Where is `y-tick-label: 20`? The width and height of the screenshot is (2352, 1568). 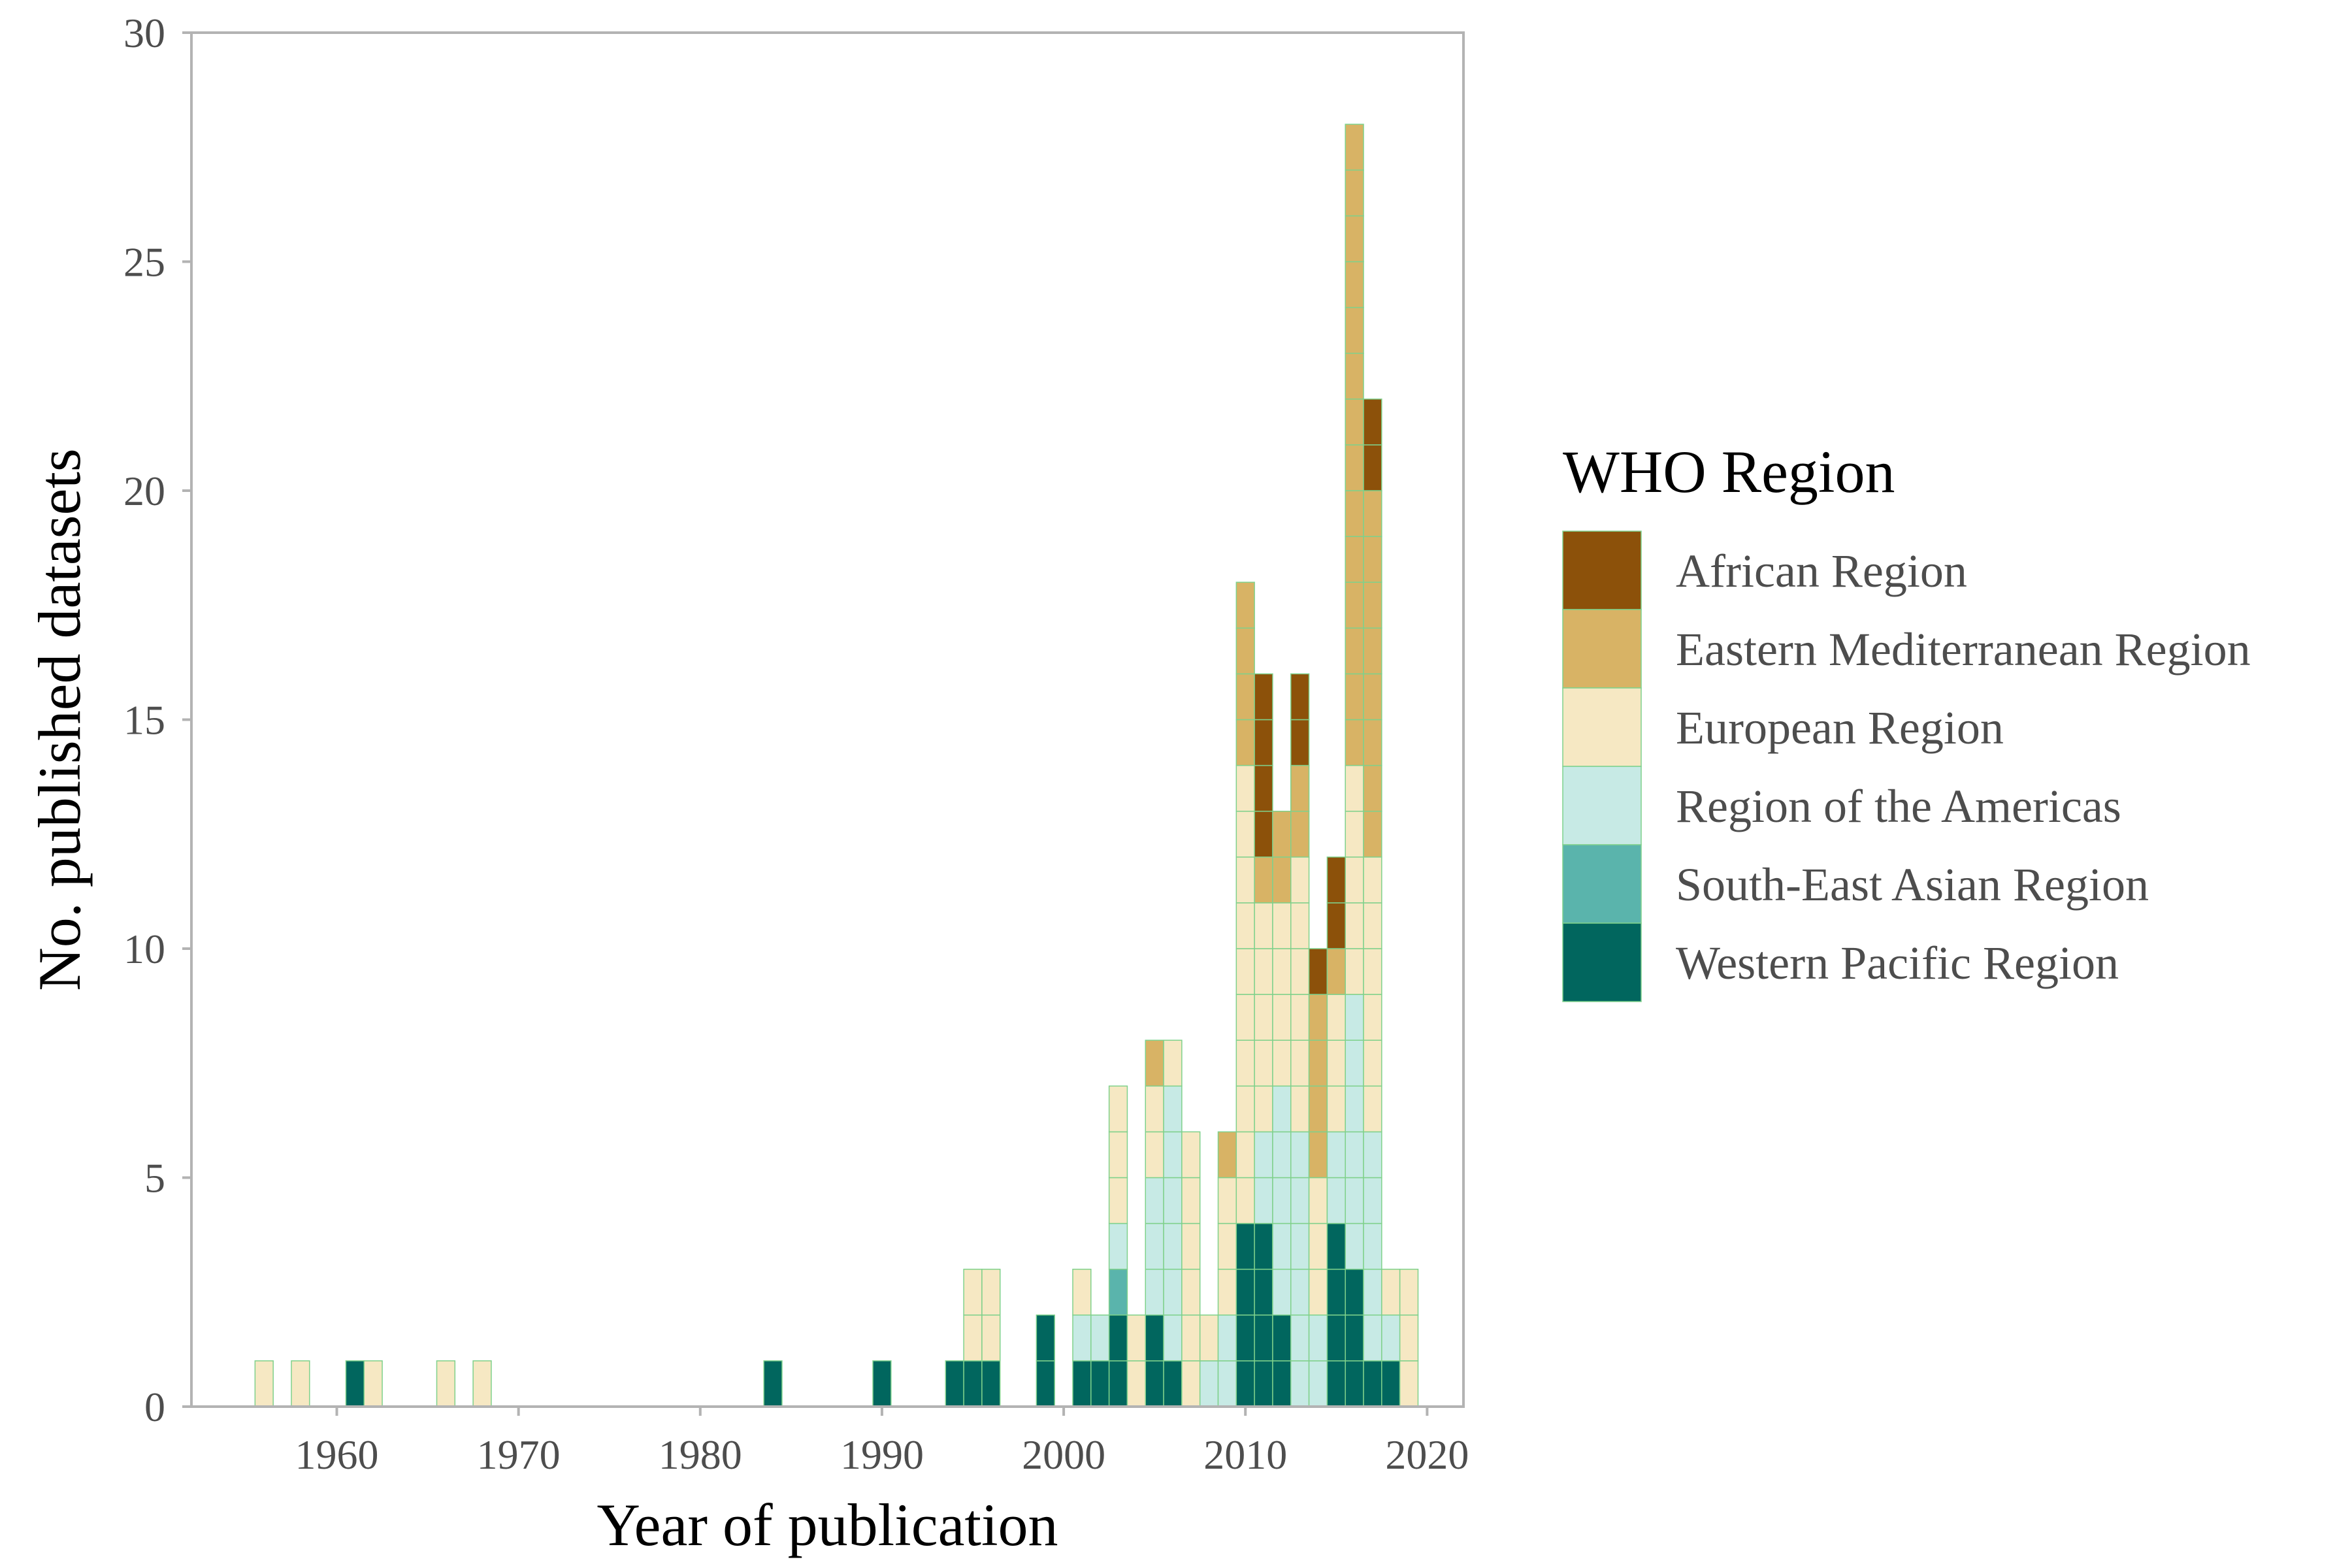 y-tick-label: 20 is located at coordinates (144, 491).